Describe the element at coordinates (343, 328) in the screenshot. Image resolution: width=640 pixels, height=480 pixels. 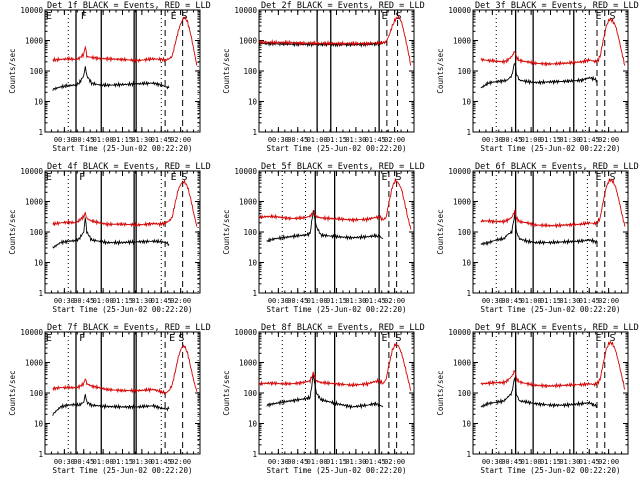
I see `chart-title: Det 8f BLACK = Events, RED = LLD` at that location.